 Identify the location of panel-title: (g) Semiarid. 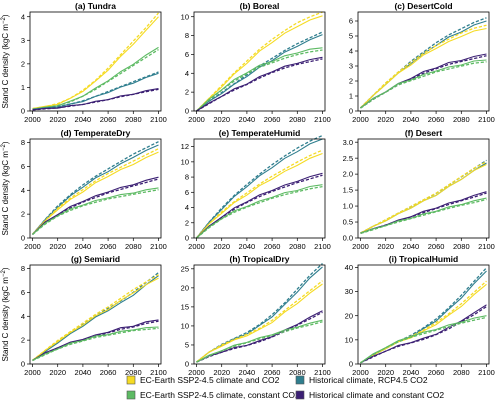
(95, 259).